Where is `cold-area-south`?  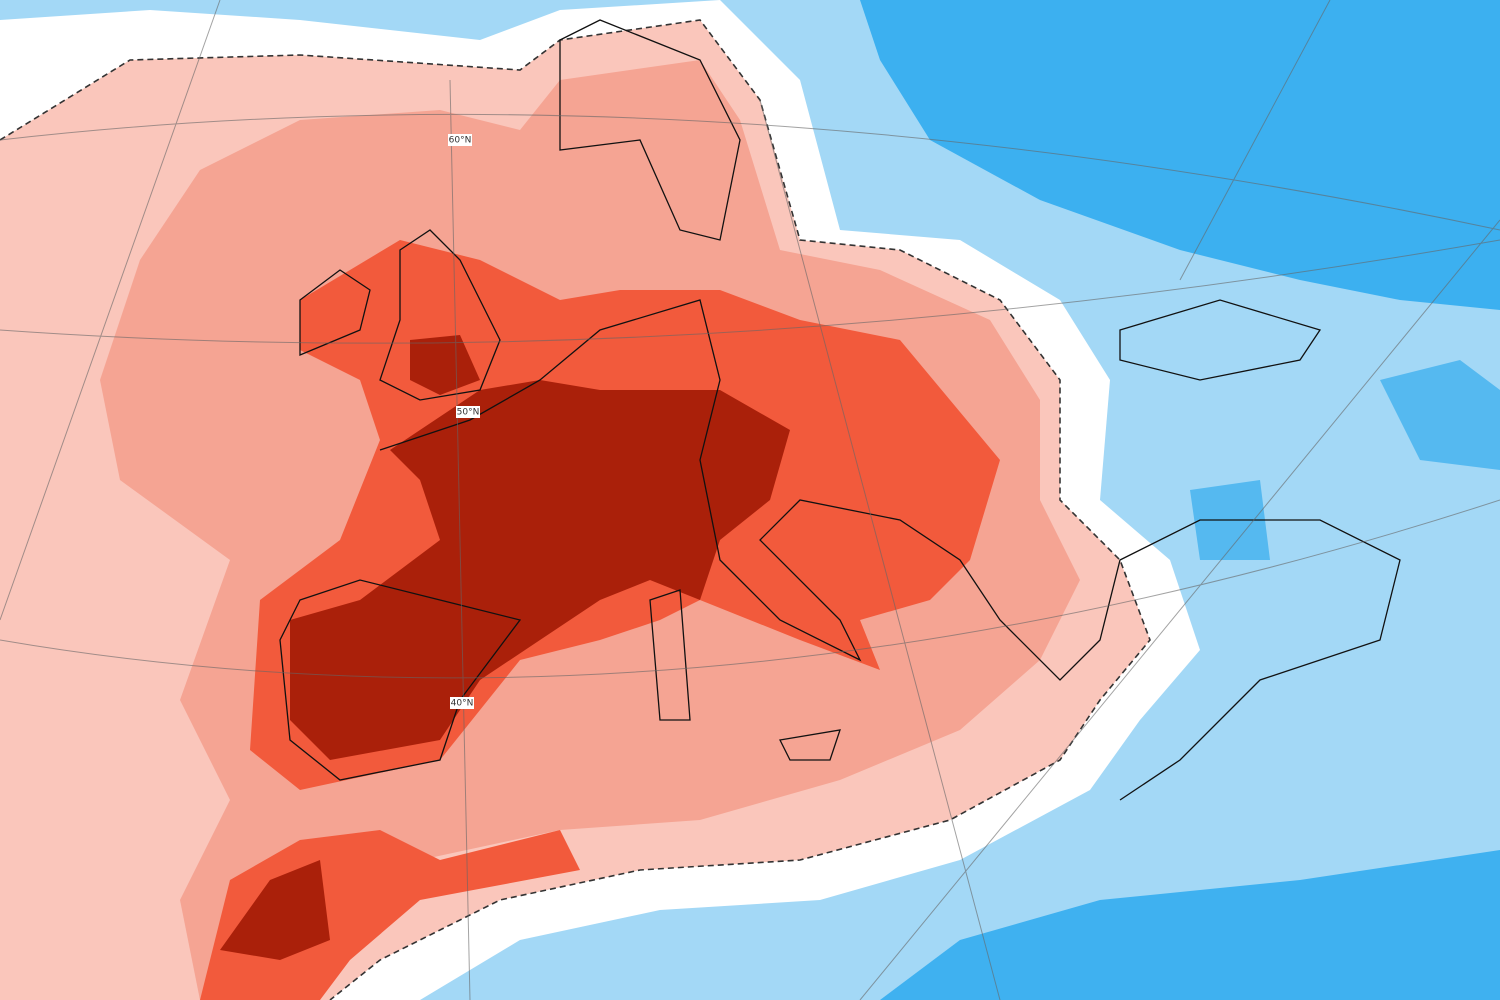 cold-area-south is located at coordinates (1190, 925).